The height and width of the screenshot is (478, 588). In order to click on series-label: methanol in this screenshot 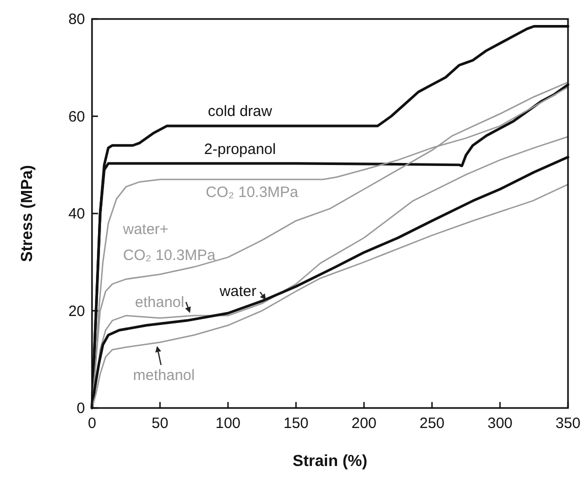, I will do `click(164, 375)`.